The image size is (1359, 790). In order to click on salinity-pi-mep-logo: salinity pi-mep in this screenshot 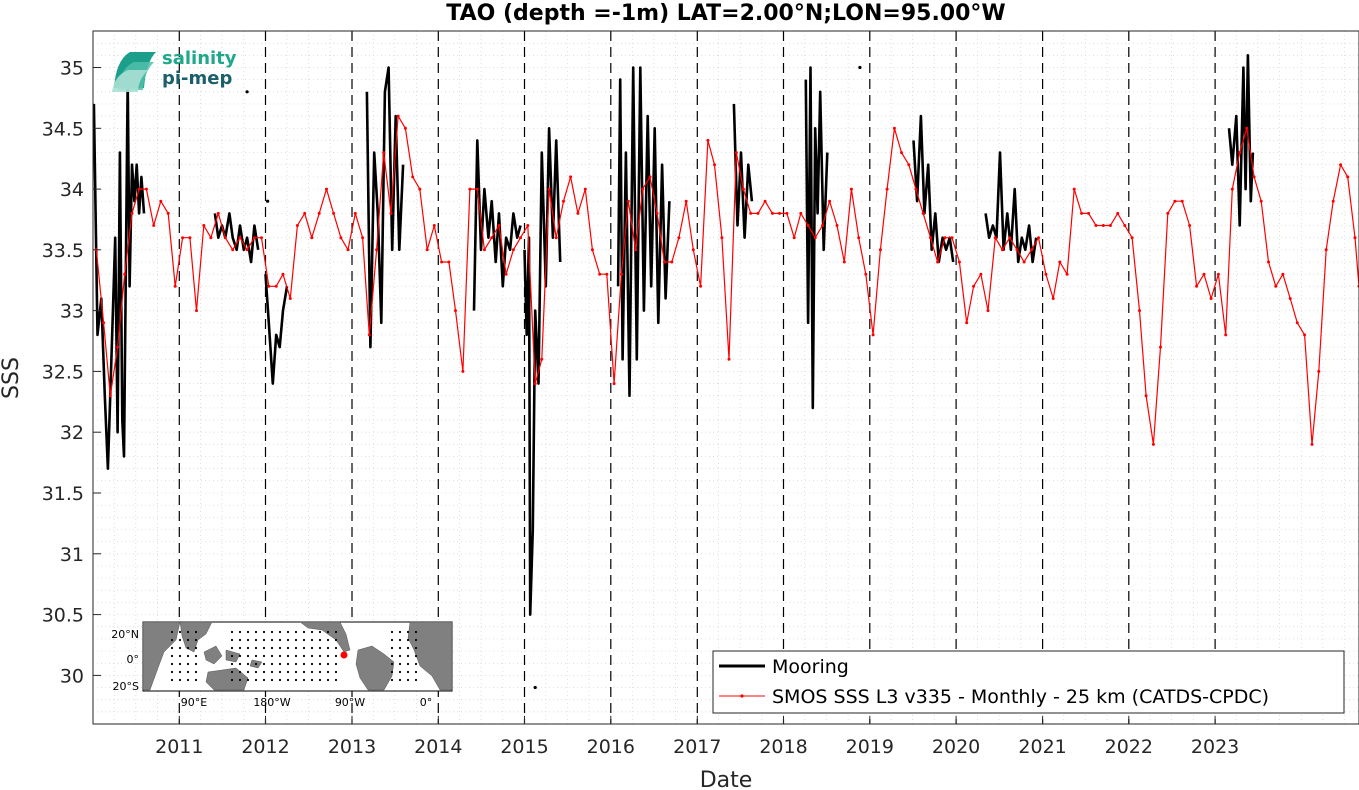, I will do `click(174, 70)`.